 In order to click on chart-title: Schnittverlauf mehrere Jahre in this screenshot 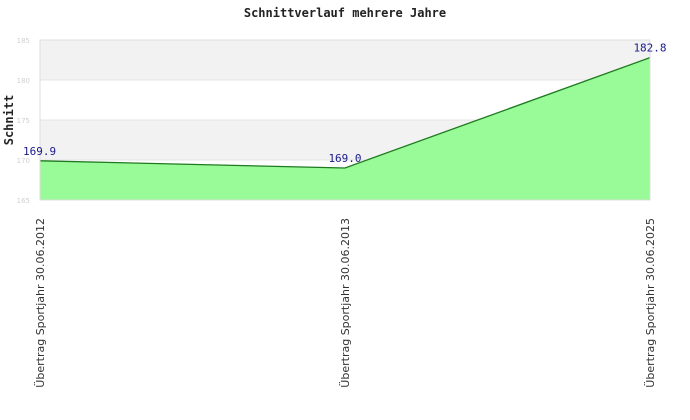, I will do `click(345, 13)`.